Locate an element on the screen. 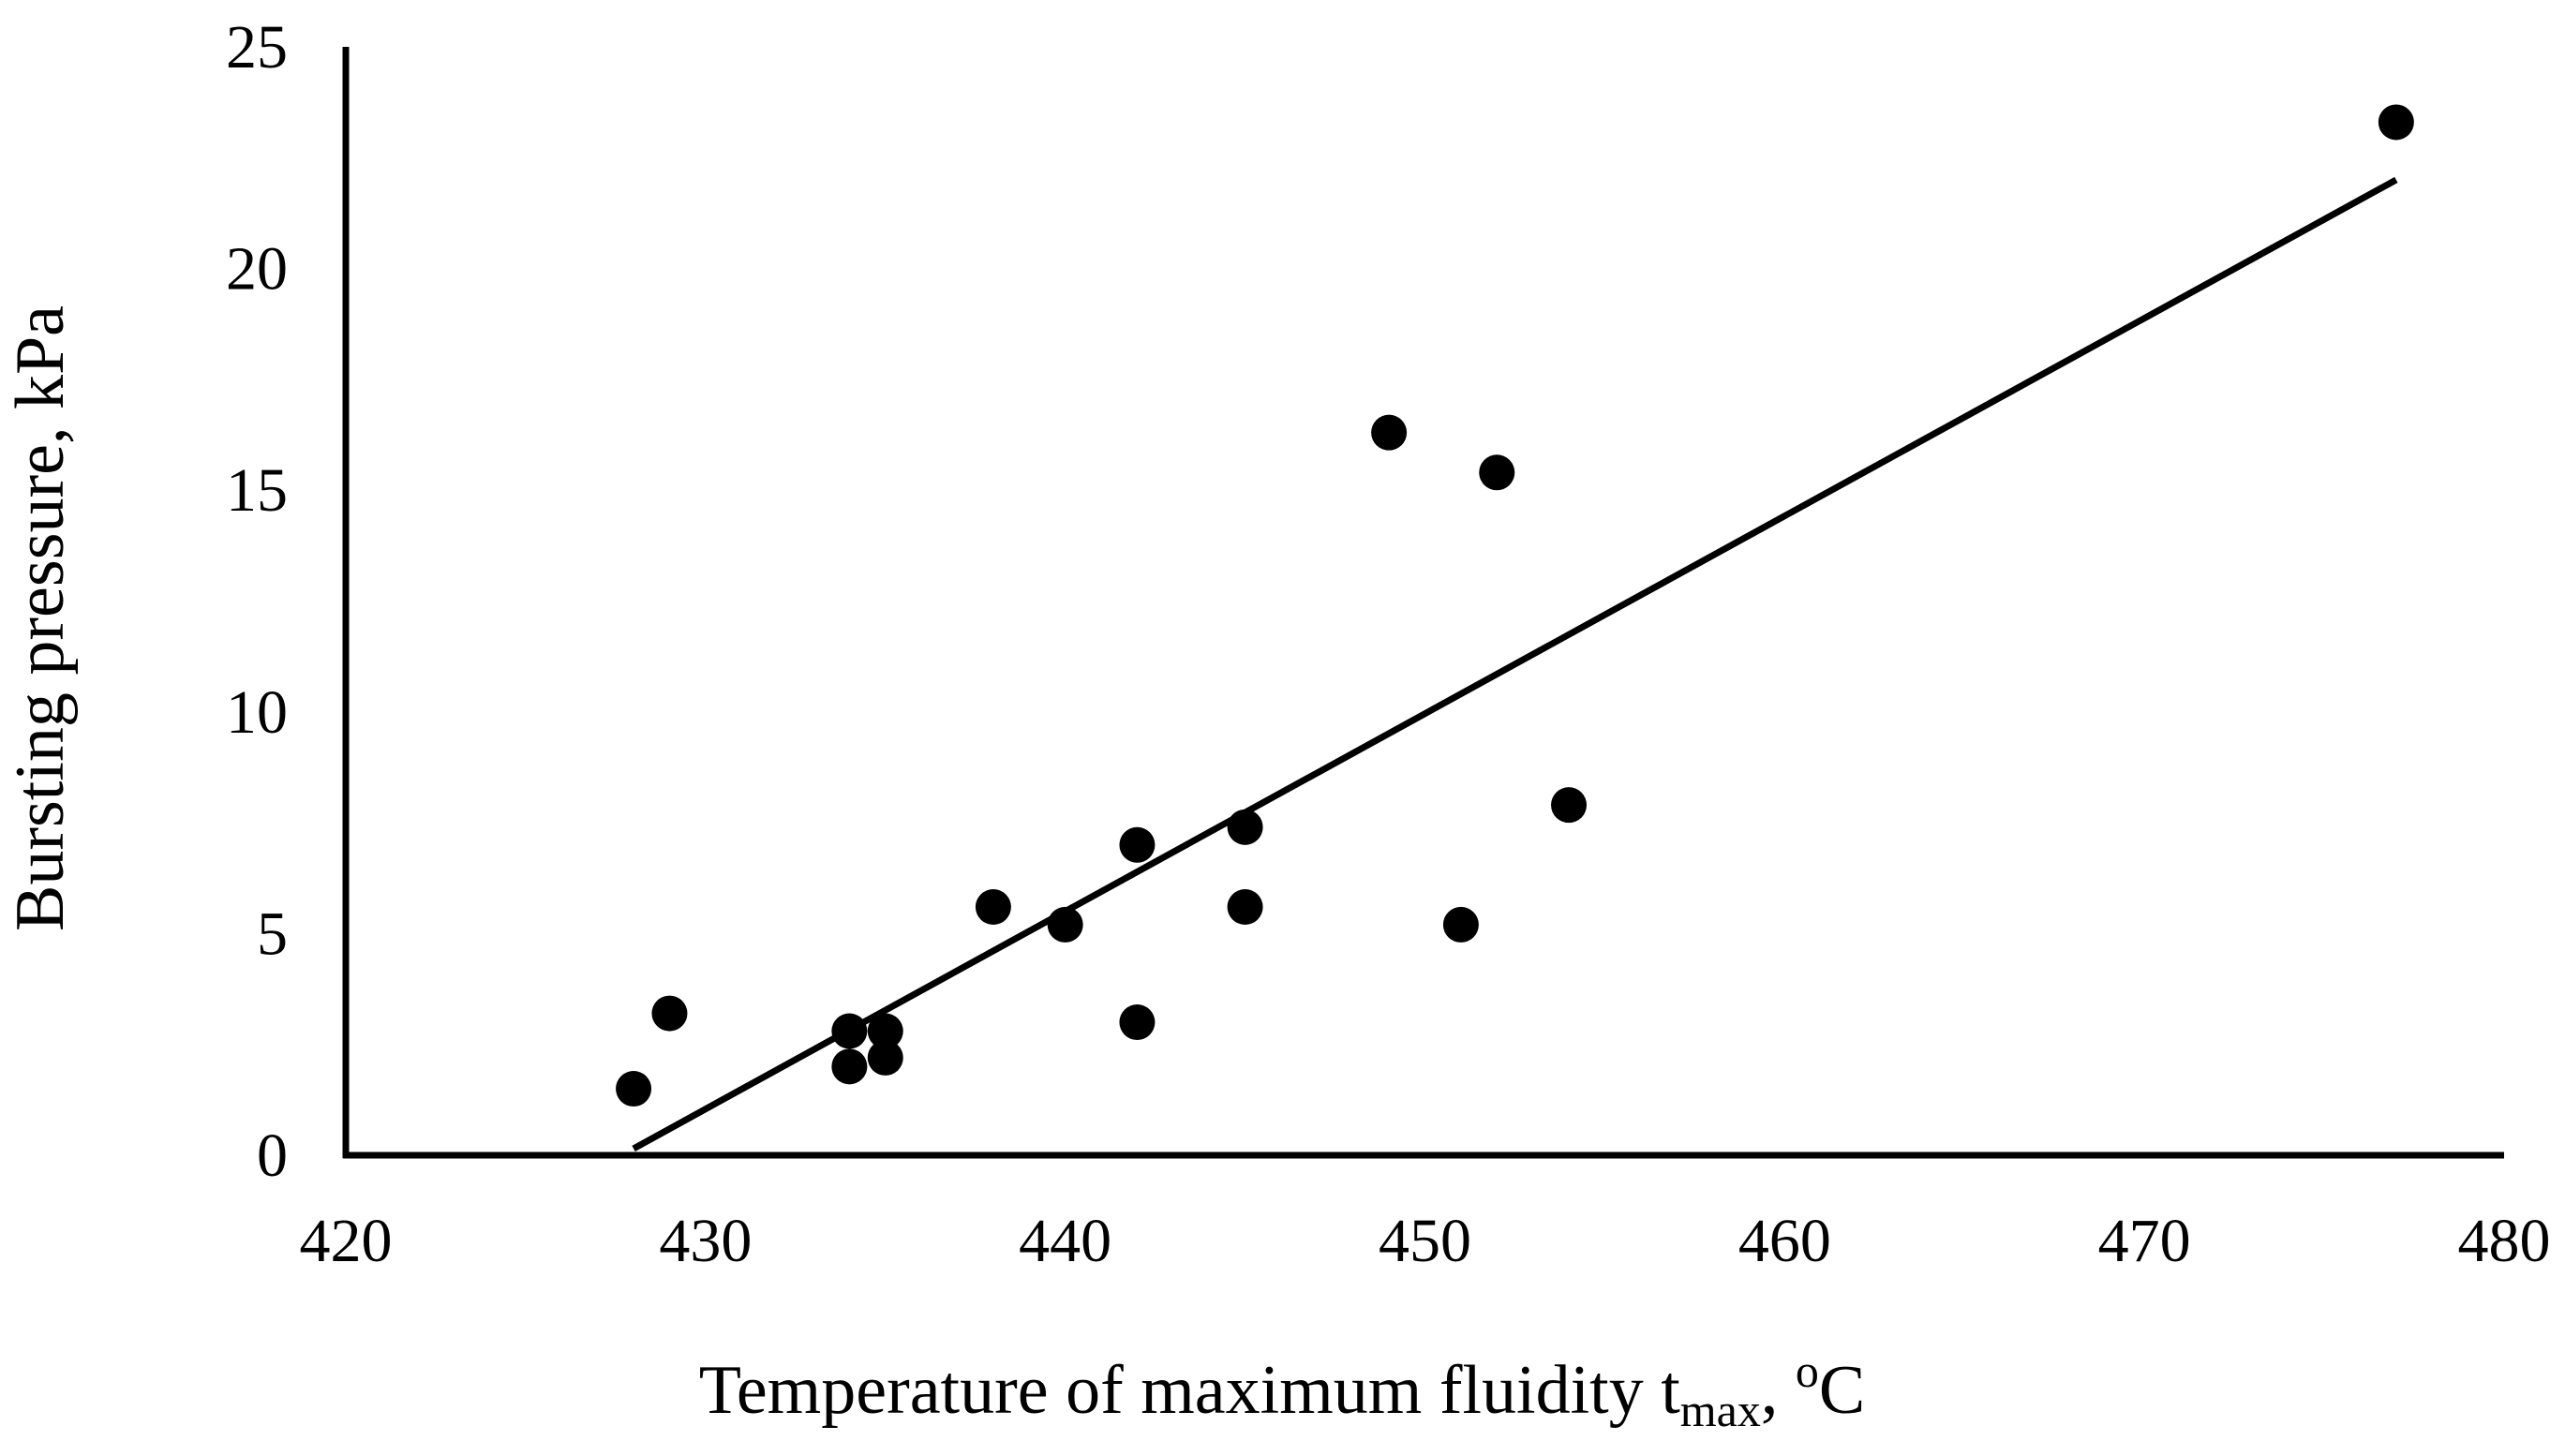 Image resolution: width=2565 pixels, height=1456 pixels. x-axis-tick-labels: 420 430 440 450 460 470 480 is located at coordinates (1426, 1241).